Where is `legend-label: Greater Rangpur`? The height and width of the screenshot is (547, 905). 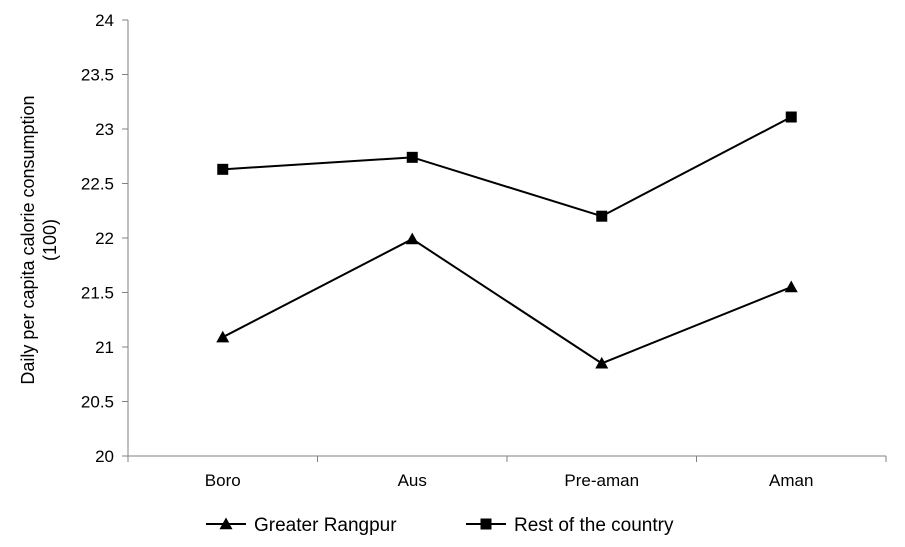
legend-label: Greater Rangpur is located at coordinates (325, 525).